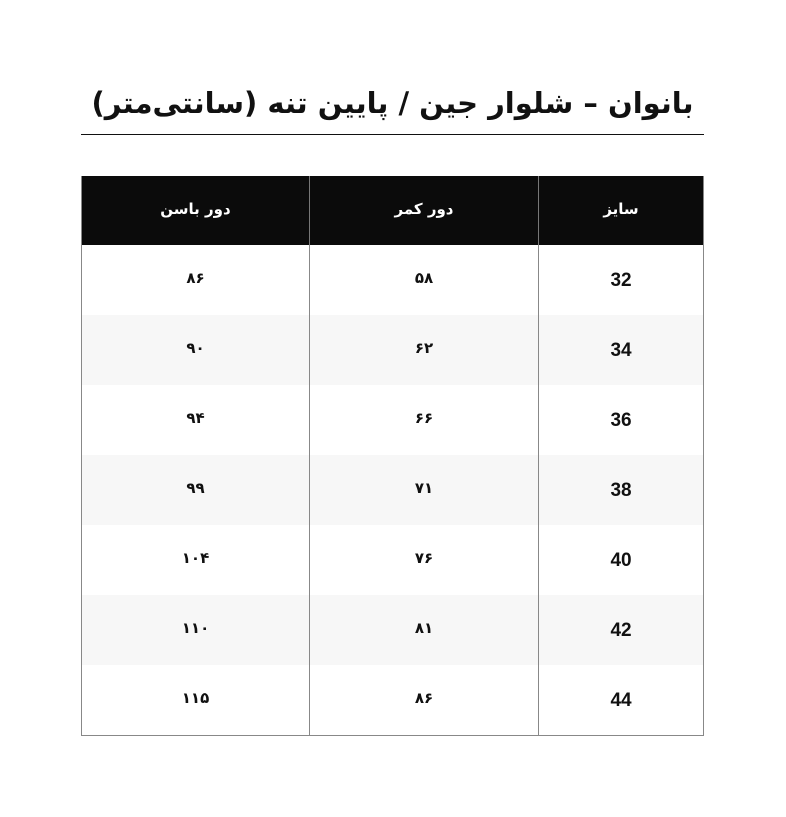 Image resolution: width=786 pixels, height=817 pixels. I want to click on header-size: سایز, so click(621, 208).